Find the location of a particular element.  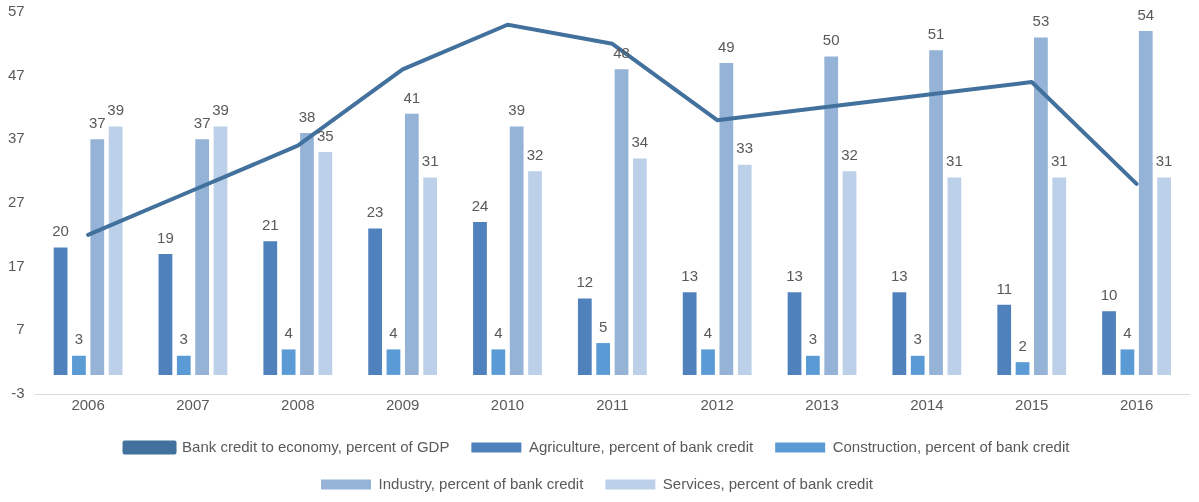

data-label: 50 is located at coordinates (831, 40).